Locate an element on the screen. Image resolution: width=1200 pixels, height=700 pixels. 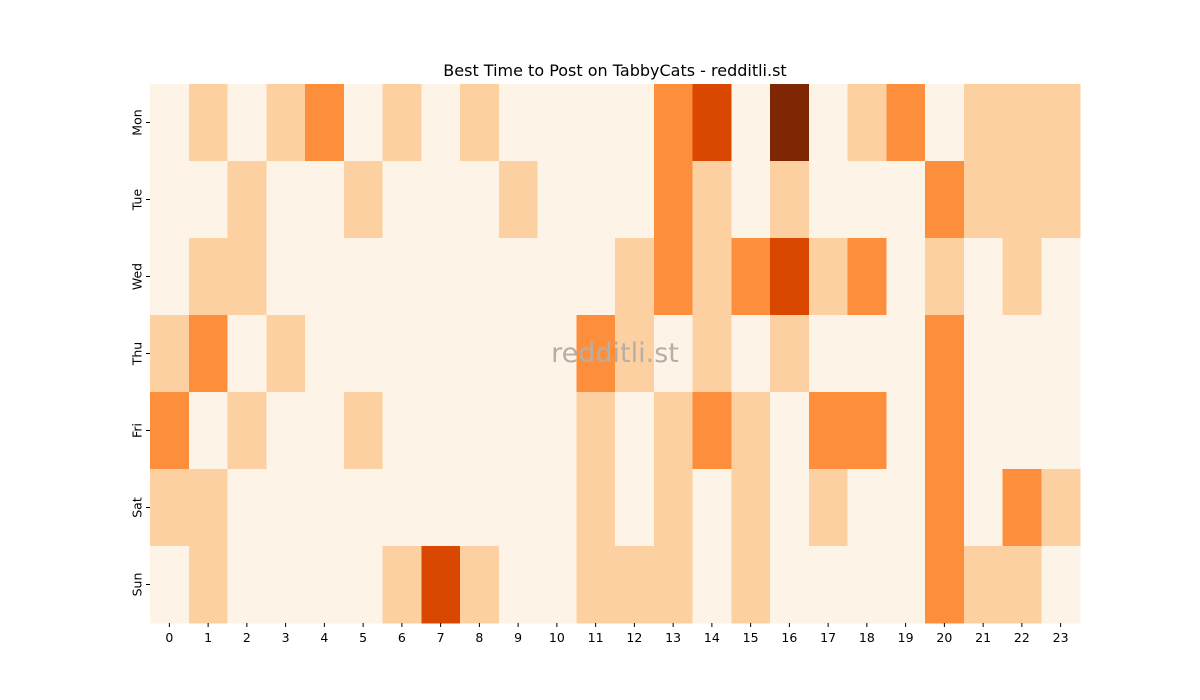
x-tick-label: 15 is located at coordinates (751, 637).